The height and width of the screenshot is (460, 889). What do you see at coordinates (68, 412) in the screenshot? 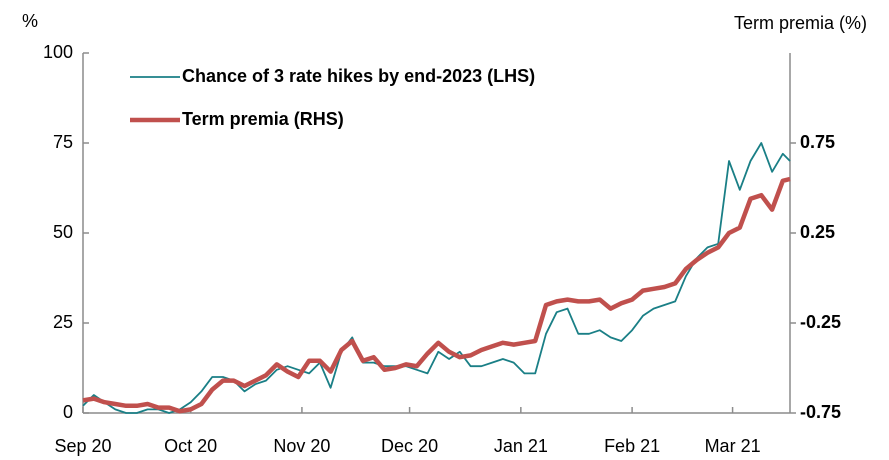
I see `y-tick-label: 0` at bounding box center [68, 412].